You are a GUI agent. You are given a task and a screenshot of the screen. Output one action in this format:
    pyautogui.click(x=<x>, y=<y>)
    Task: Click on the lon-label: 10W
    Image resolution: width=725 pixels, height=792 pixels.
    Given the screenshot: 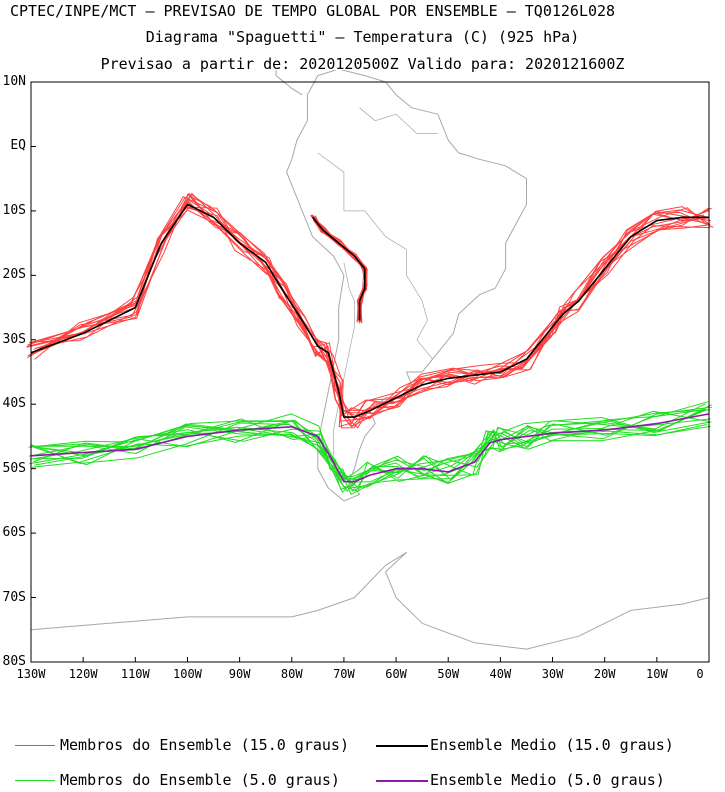 What is the action you would take?
    pyautogui.click(x=657, y=674)
    